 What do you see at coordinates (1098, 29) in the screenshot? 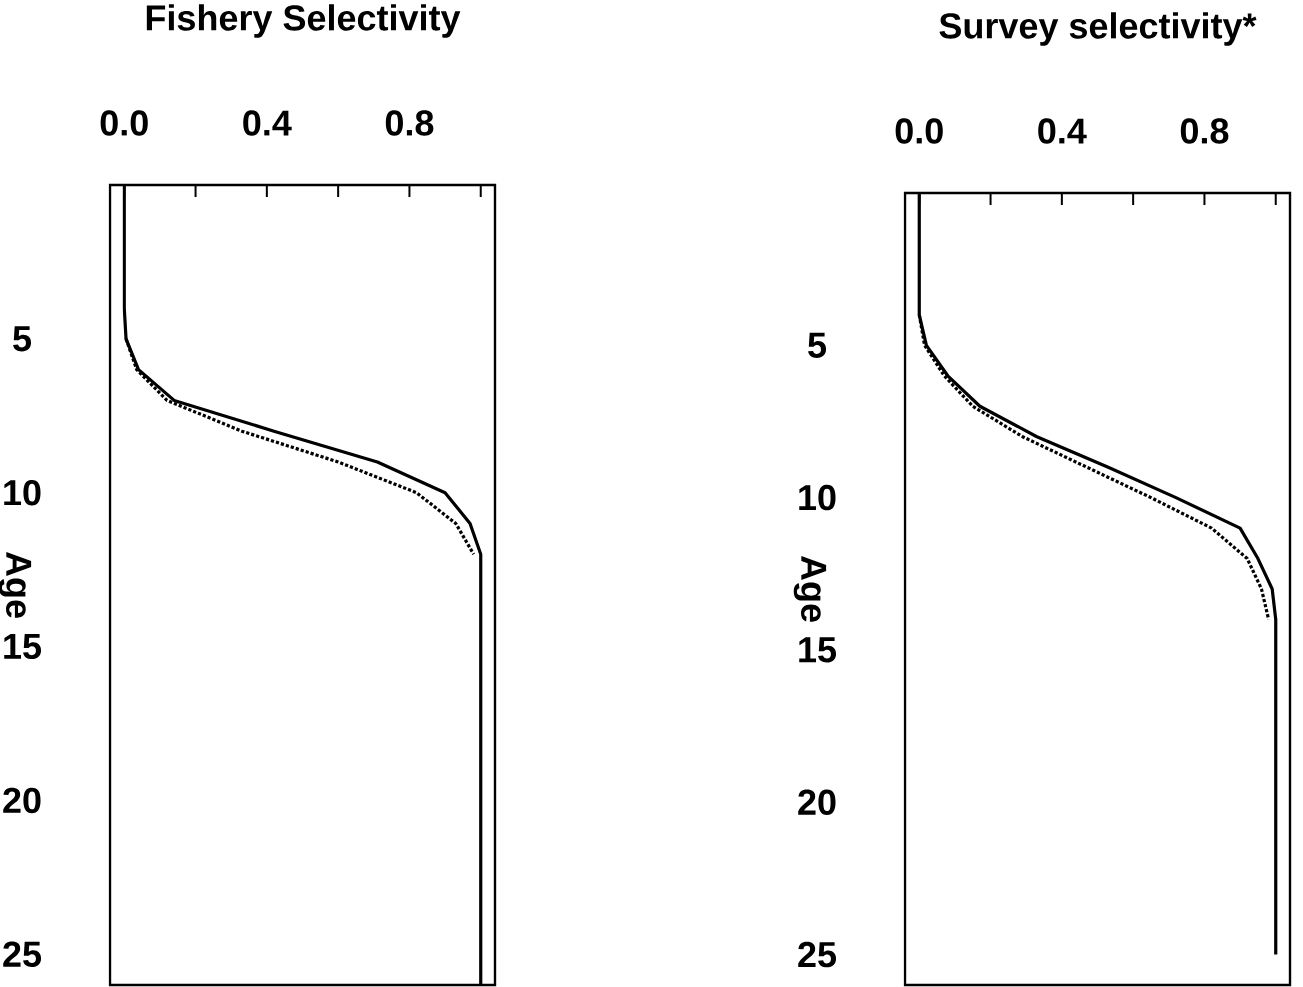
I see `chart-title: Survey selectivity*` at bounding box center [1098, 29].